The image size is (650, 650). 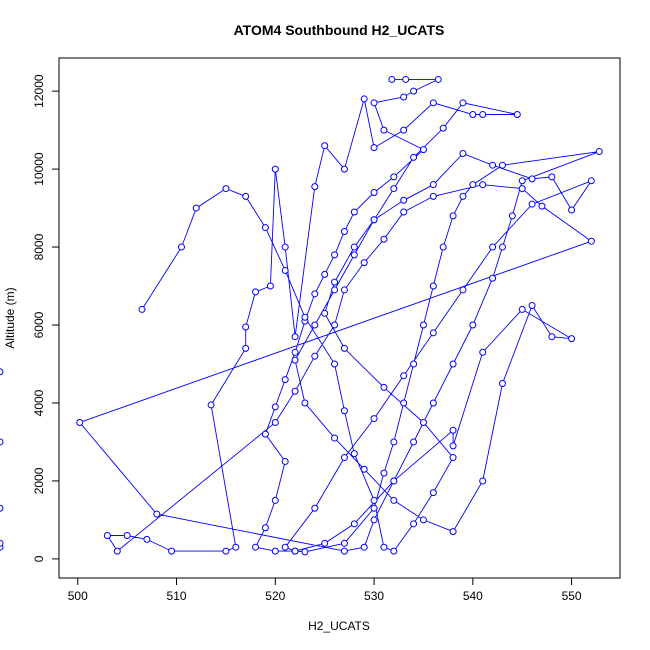 I want to click on x-tick-label: 510, so click(x=177, y=596).